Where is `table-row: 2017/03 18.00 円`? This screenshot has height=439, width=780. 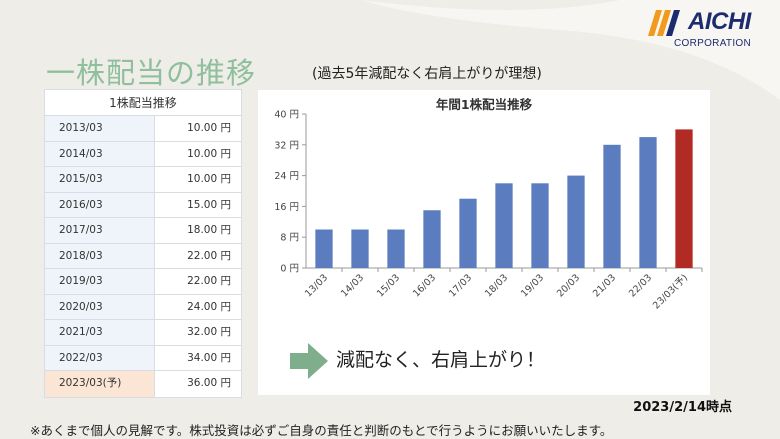 table-row: 2017/03 18.00 円 is located at coordinates (143, 231).